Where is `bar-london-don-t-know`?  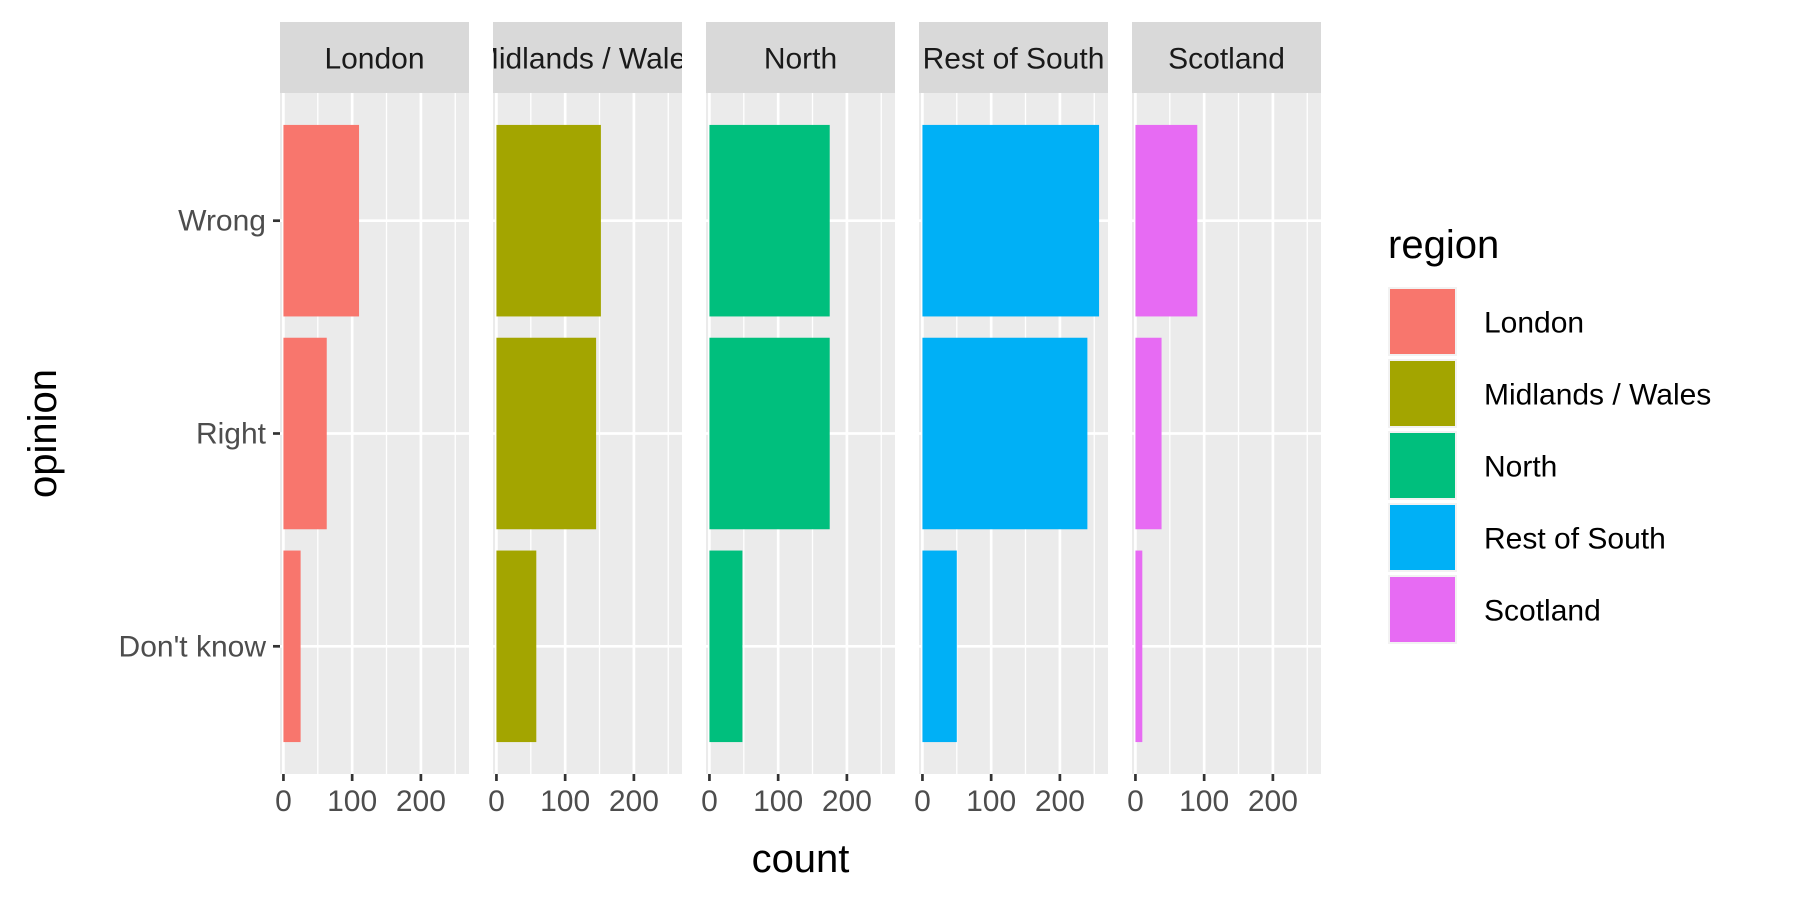
bar-london-don-t-know is located at coordinates (292, 646).